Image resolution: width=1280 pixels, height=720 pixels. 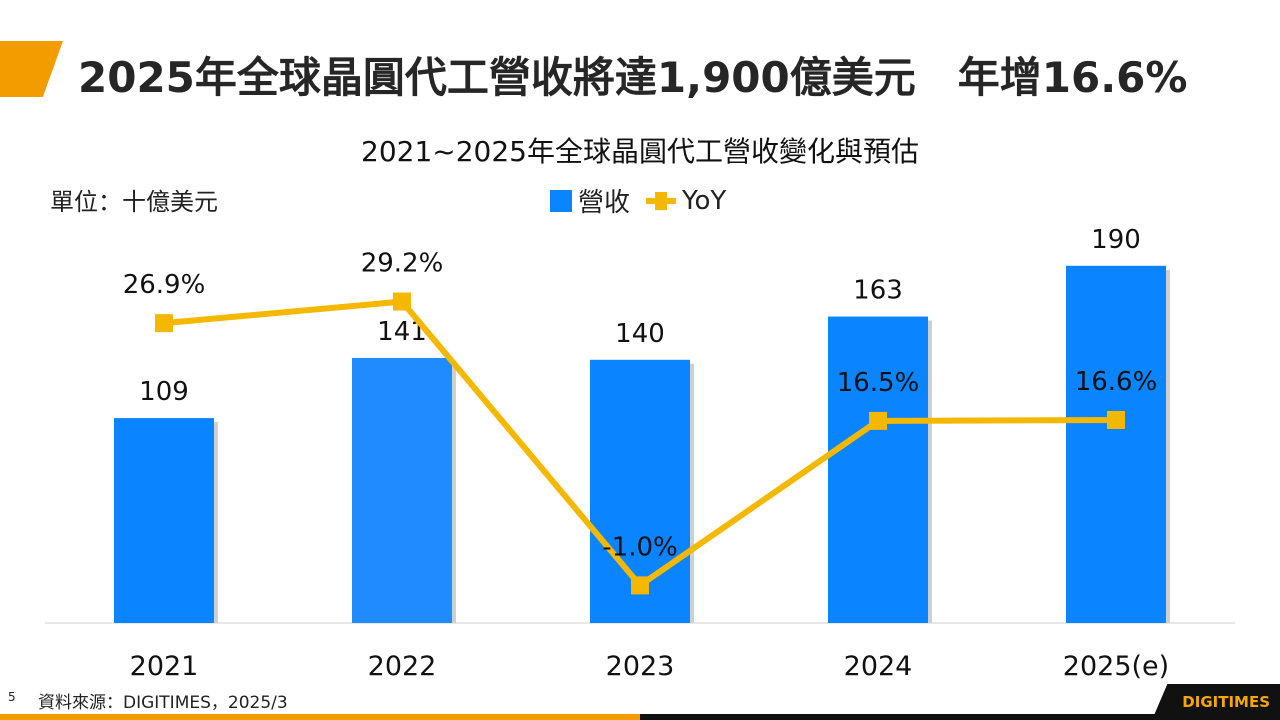 What do you see at coordinates (402, 666) in the screenshot?
I see `x-tick-label: 2022` at bounding box center [402, 666].